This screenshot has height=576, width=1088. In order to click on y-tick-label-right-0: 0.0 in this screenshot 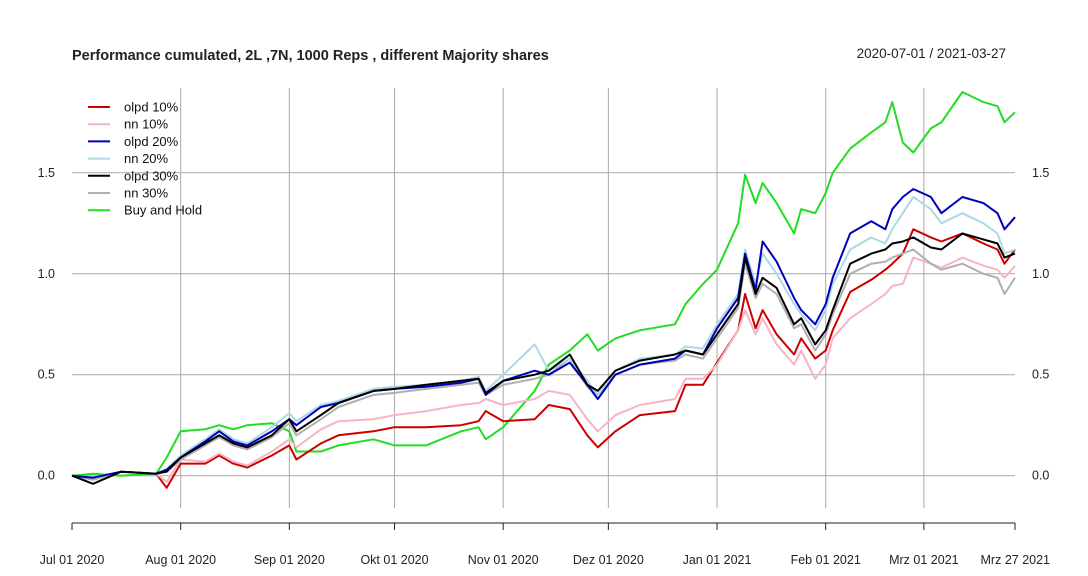, I will do `click(1040, 476)`.